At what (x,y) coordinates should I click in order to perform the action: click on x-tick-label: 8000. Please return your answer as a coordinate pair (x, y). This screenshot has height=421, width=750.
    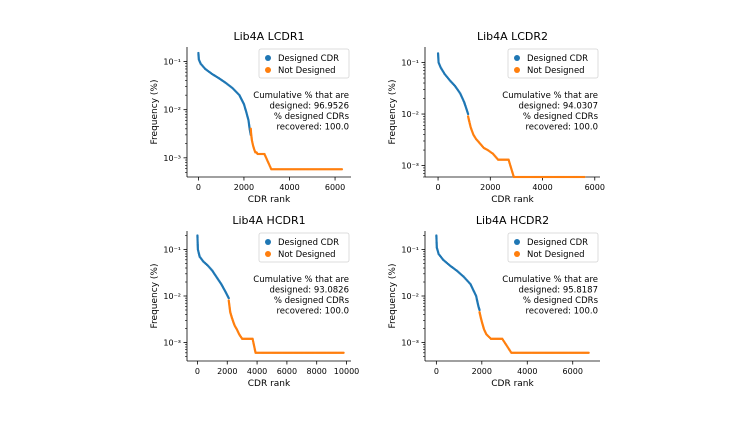
    Looking at the image, I should click on (317, 371).